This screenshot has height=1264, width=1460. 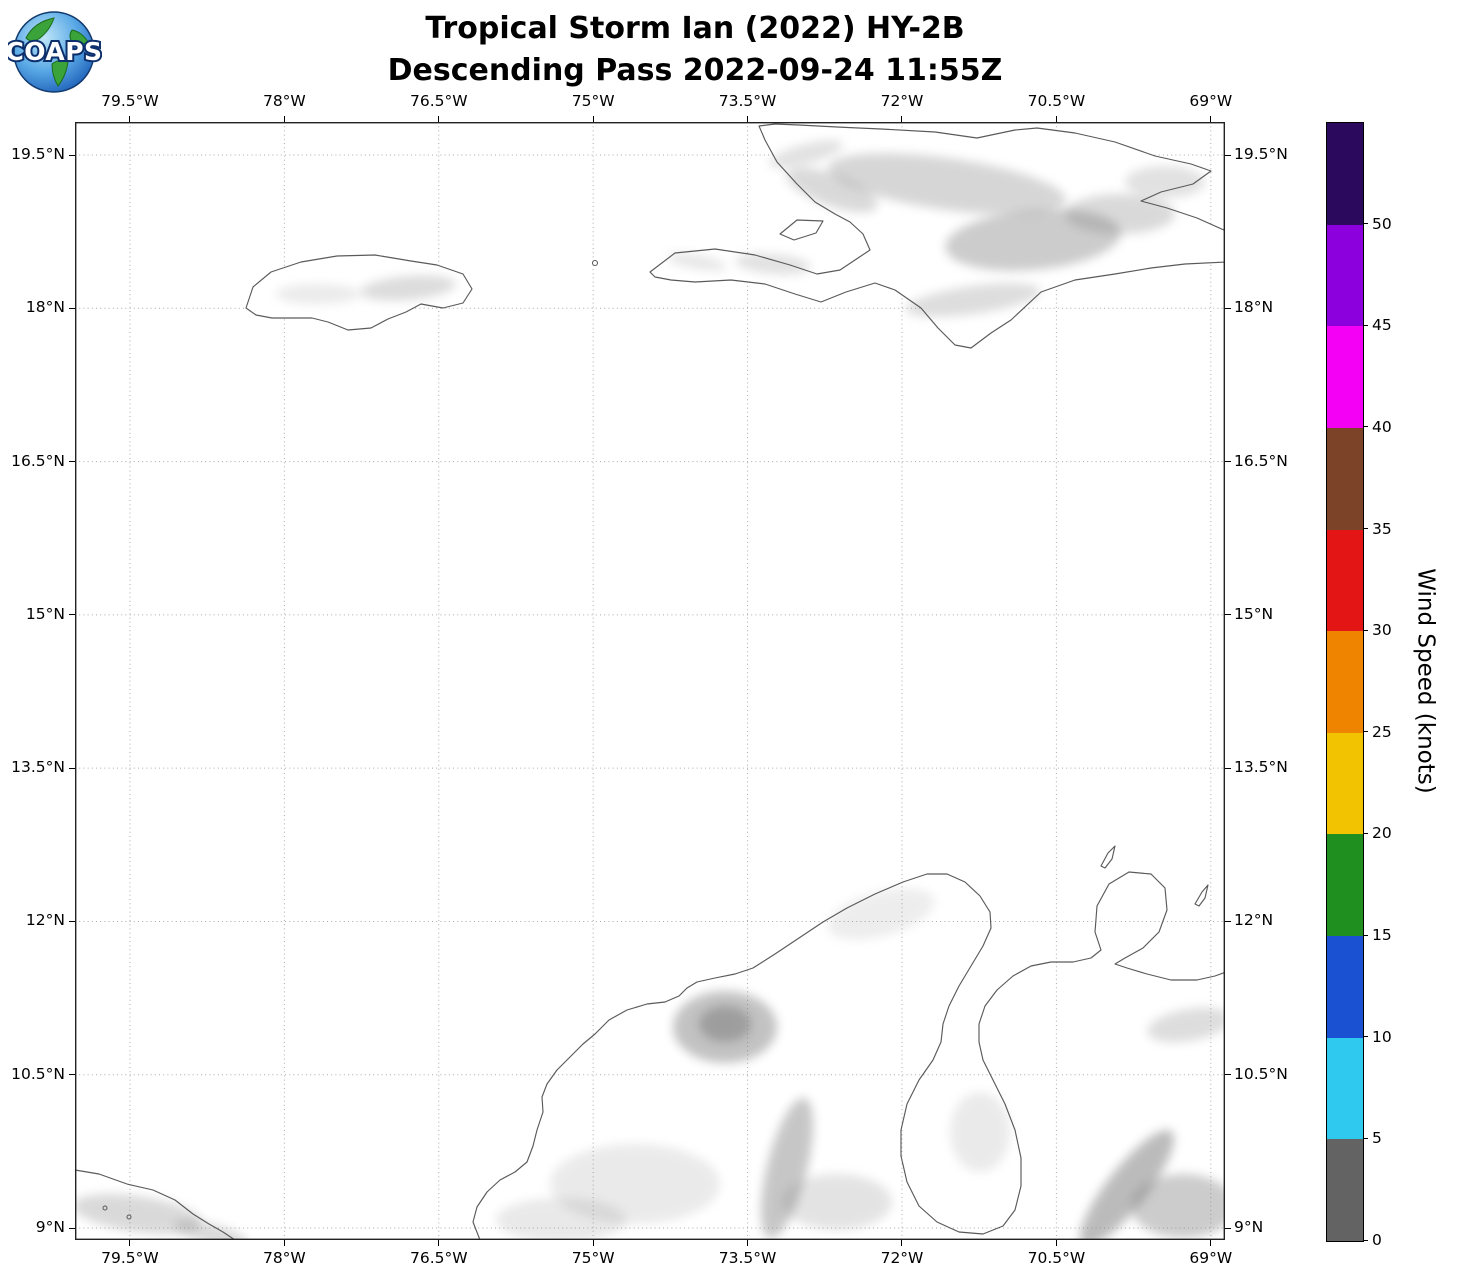 I want to click on lon-tick-label-top: 79.5°W, so click(x=130, y=101).